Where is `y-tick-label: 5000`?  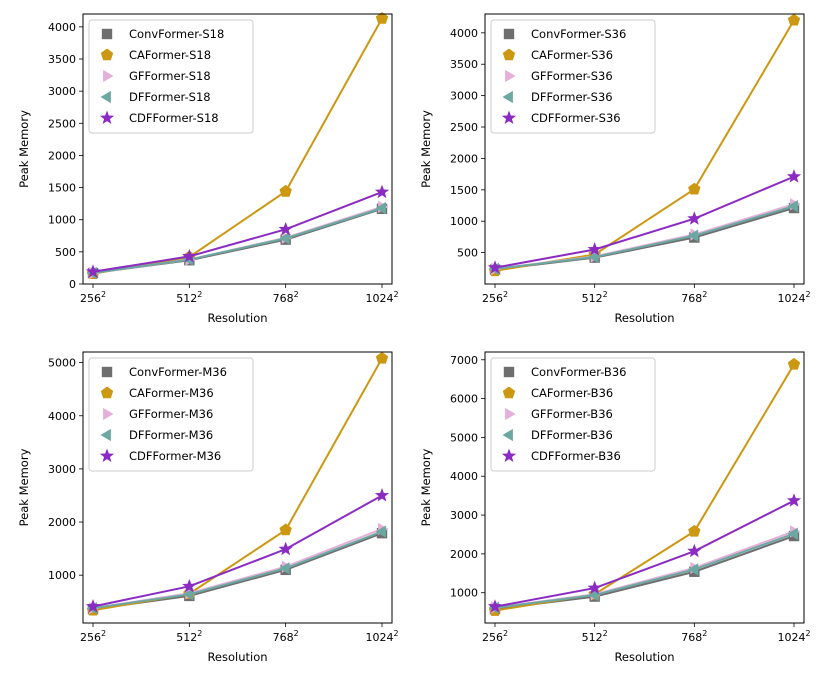 y-tick-label: 5000 is located at coordinates (464, 437).